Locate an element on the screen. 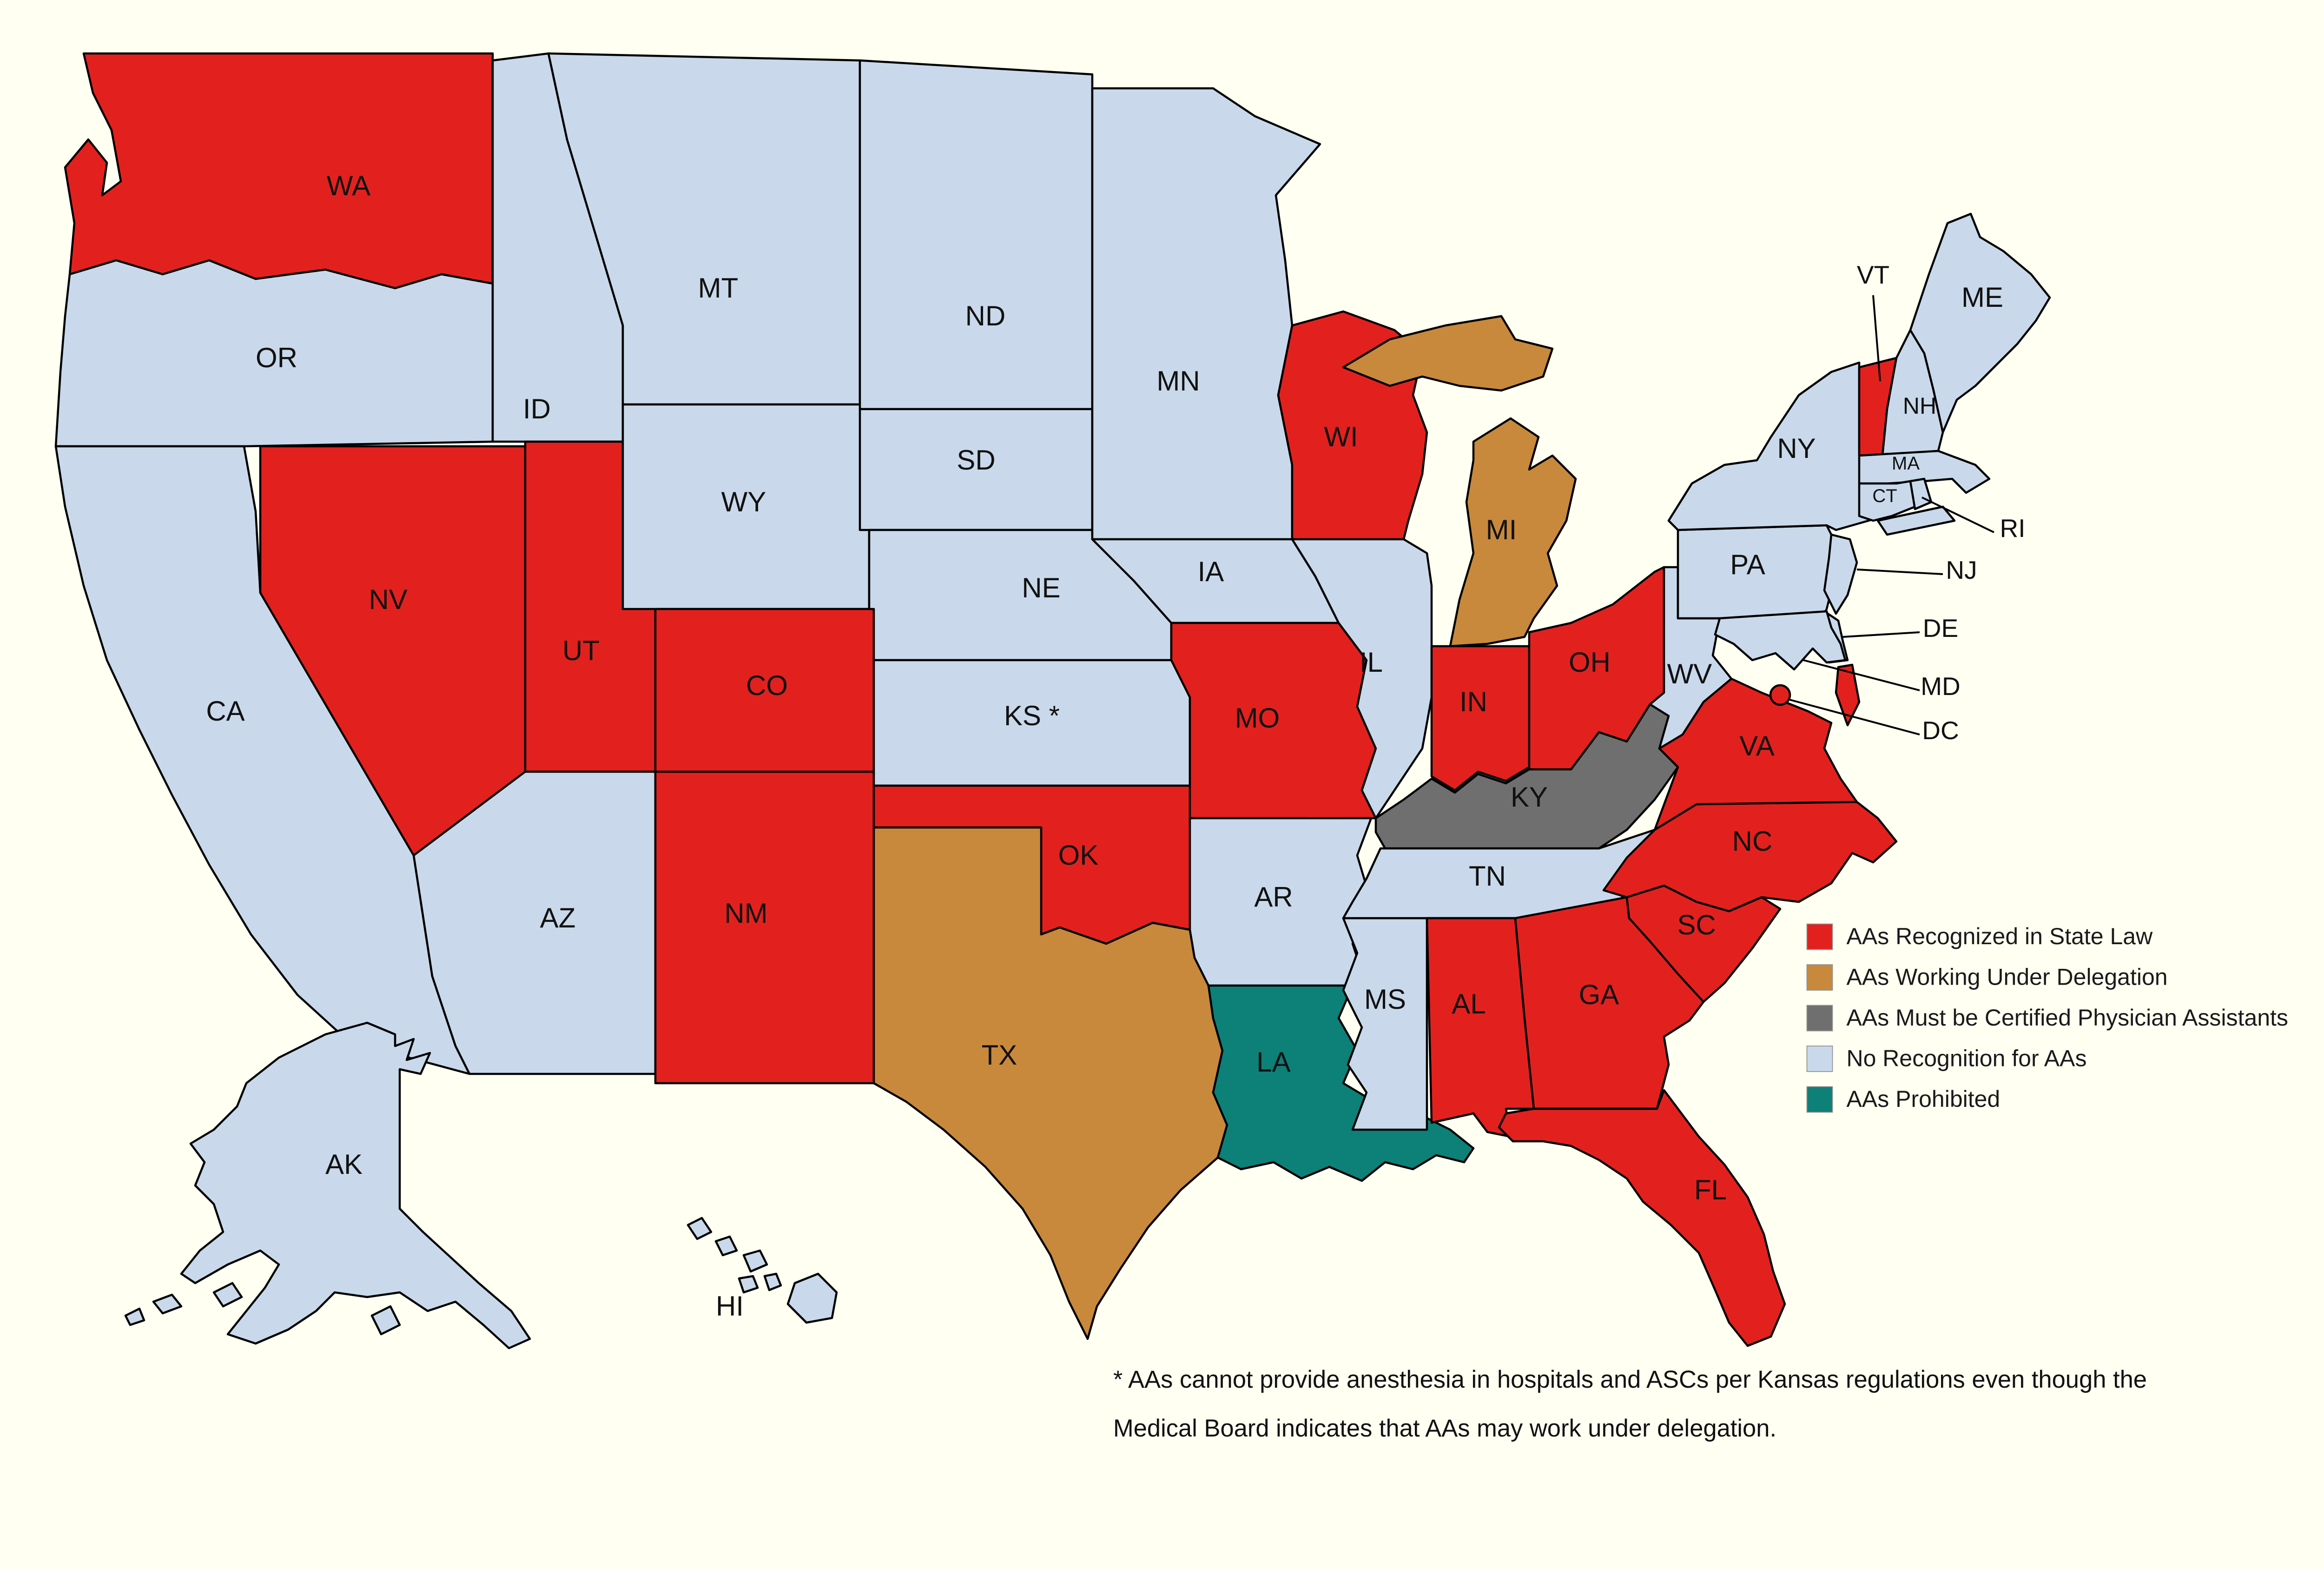 The width and height of the screenshot is (2324, 1569). state-ks is located at coordinates (1031, 723).